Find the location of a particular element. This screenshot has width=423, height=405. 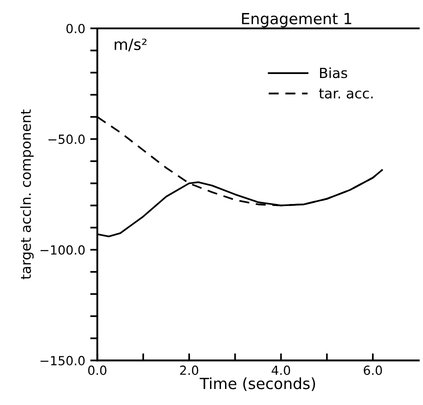

legend-label: Bias is located at coordinates (334, 72).